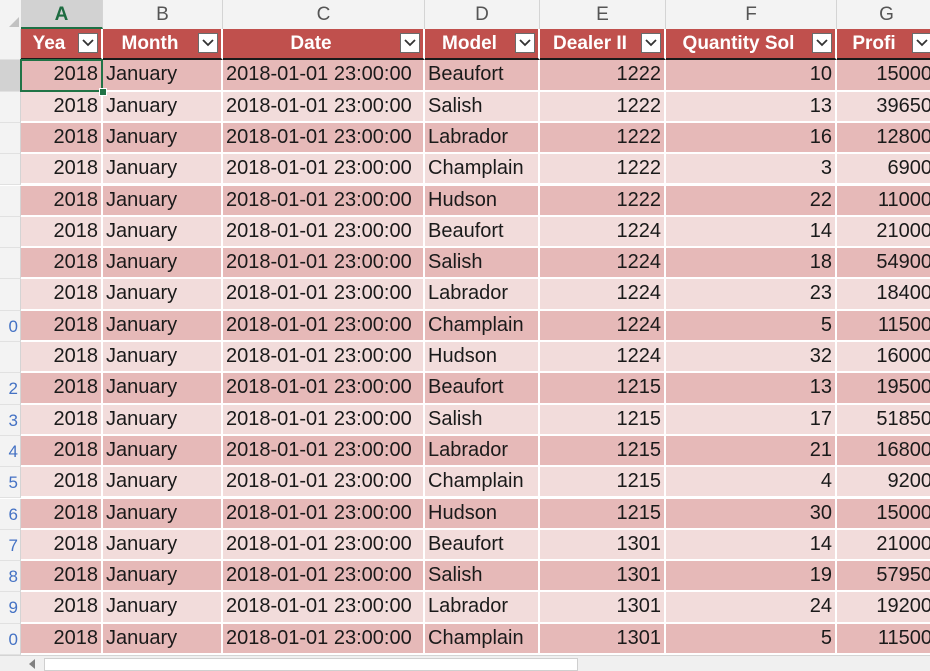 This screenshot has height=671, width=930. Describe the element at coordinates (883, 107) in the screenshot. I see `table-cell: 39650` at that location.